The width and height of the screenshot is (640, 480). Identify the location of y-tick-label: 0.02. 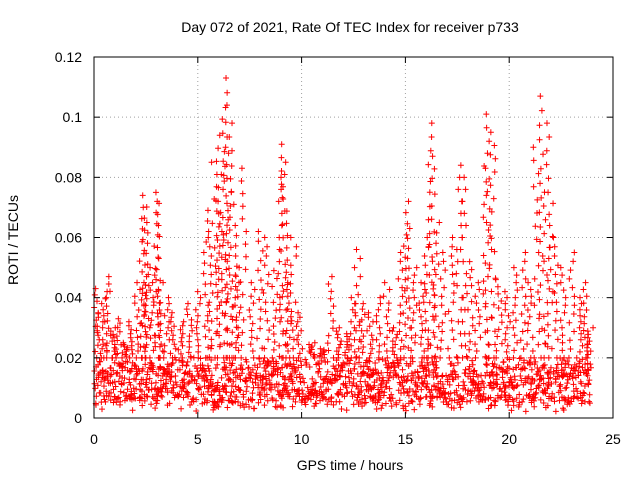
(68, 358).